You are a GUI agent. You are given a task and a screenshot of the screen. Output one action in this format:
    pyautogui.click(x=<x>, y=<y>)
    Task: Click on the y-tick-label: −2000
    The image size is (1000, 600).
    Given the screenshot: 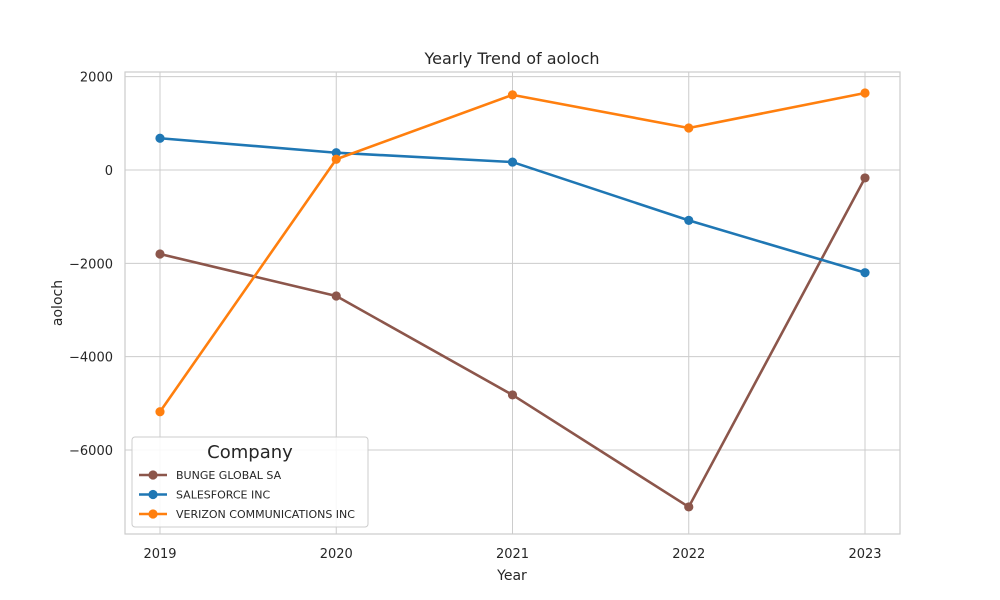 What is the action you would take?
    pyautogui.click(x=91, y=264)
    